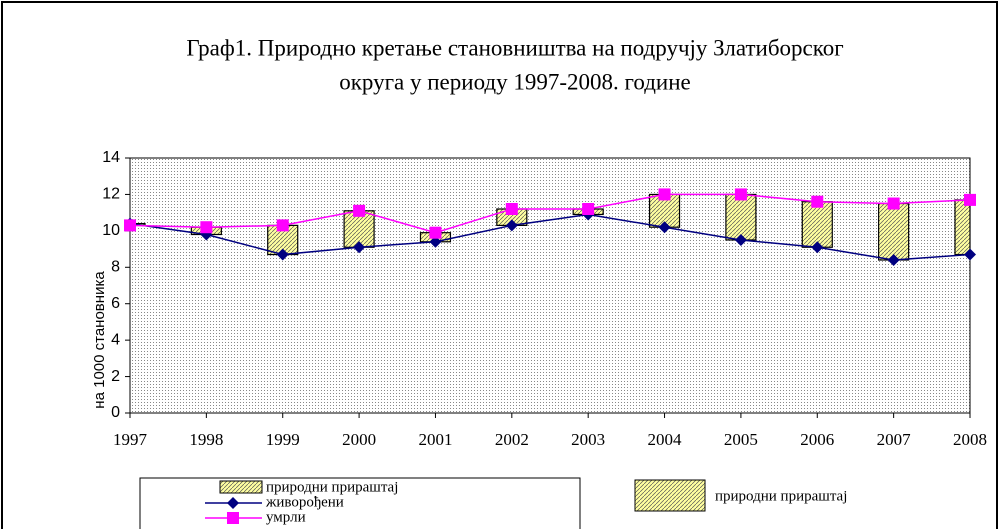  Describe the element at coordinates (304, 502) in the screenshot. I see `legend-label: живорођени` at that location.